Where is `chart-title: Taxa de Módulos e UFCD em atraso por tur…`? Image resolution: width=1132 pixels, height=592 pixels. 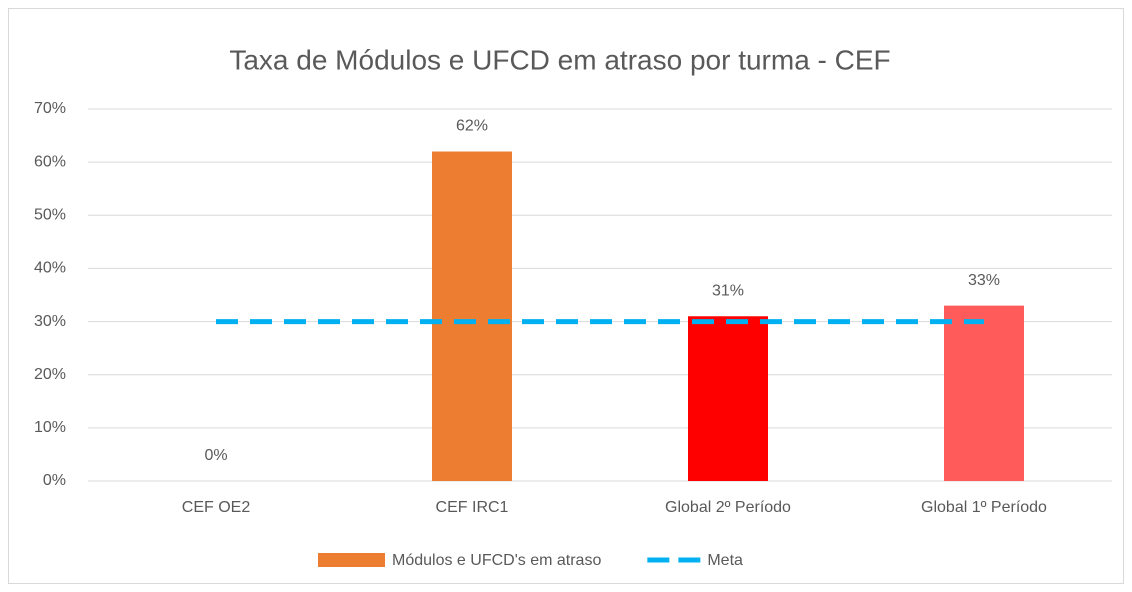
chart-title: Taxa de Módulos e UFCD em atraso por tur… is located at coordinates (559, 59).